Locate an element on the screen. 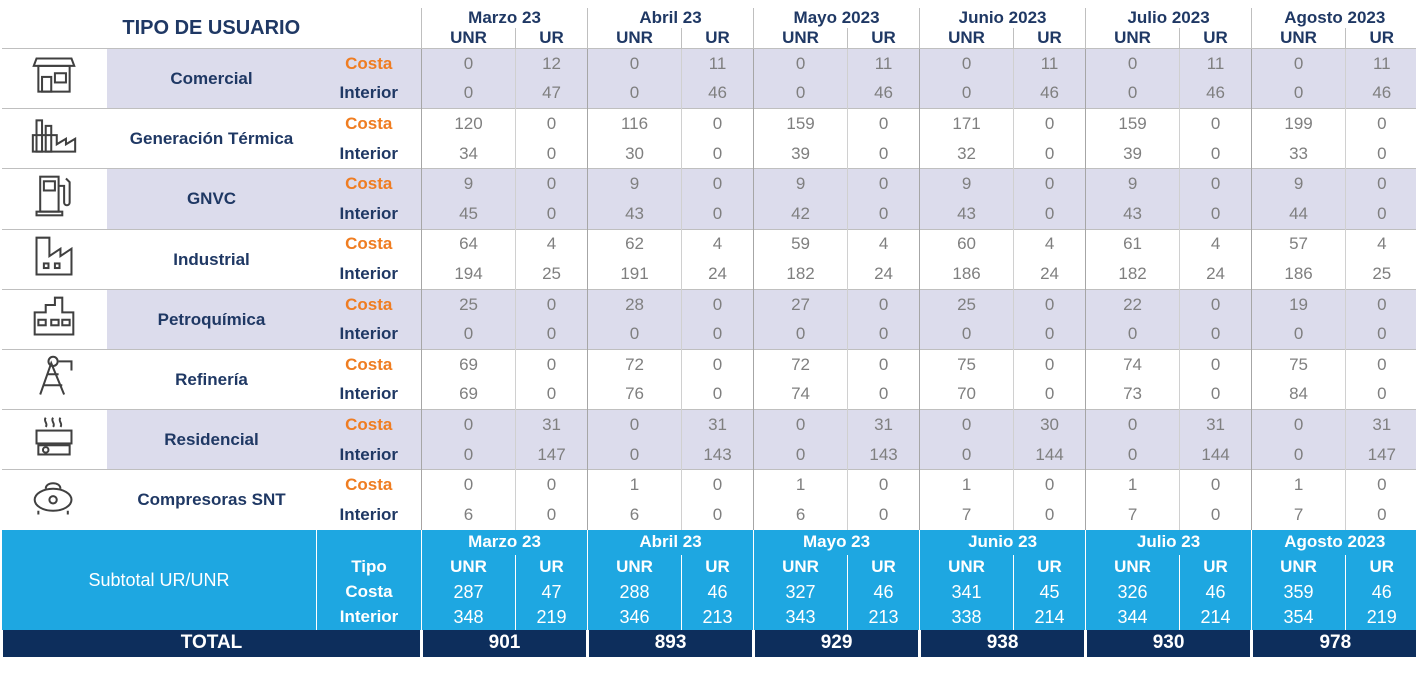 Image resolution: width=1416 pixels, height=673 pixels. value-cell: 47 is located at coordinates (551, 93).